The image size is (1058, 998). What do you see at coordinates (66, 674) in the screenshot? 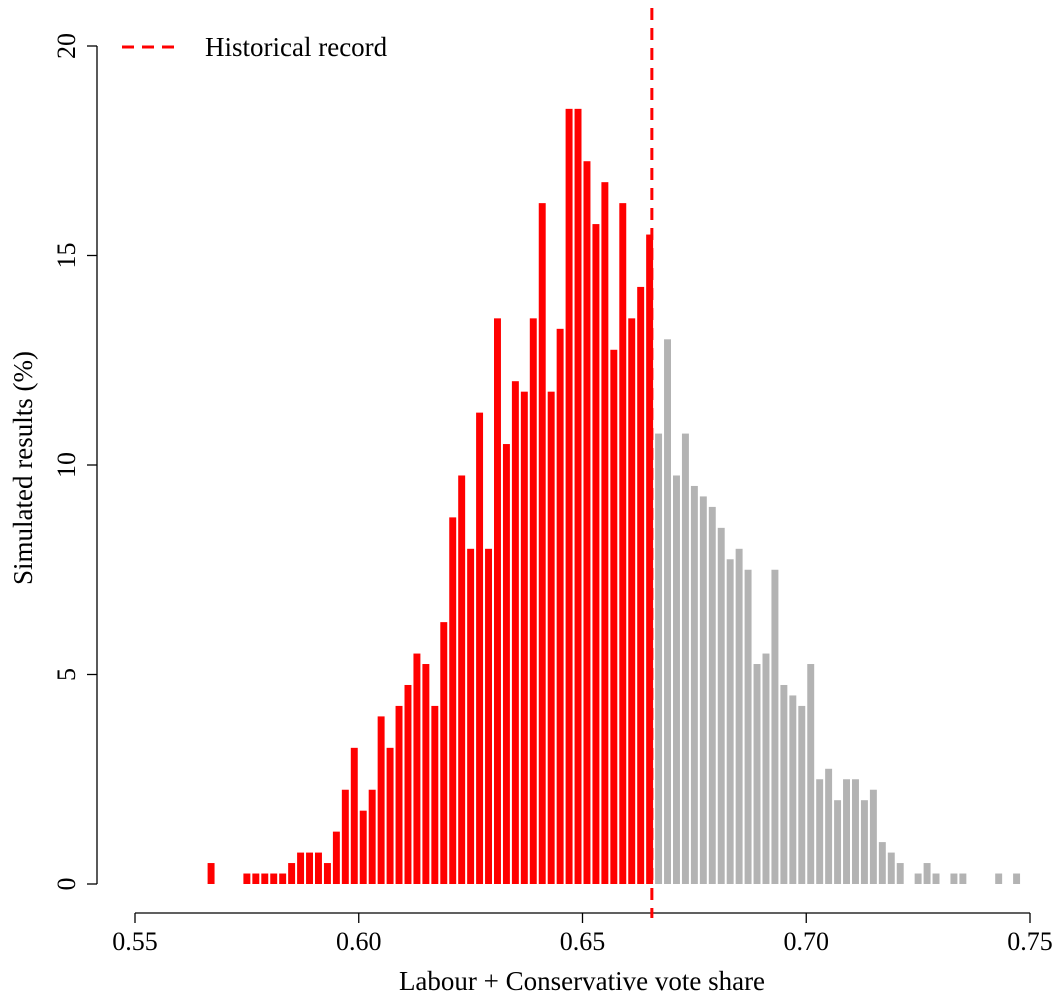
I see `y-tick-label: 5` at bounding box center [66, 674].